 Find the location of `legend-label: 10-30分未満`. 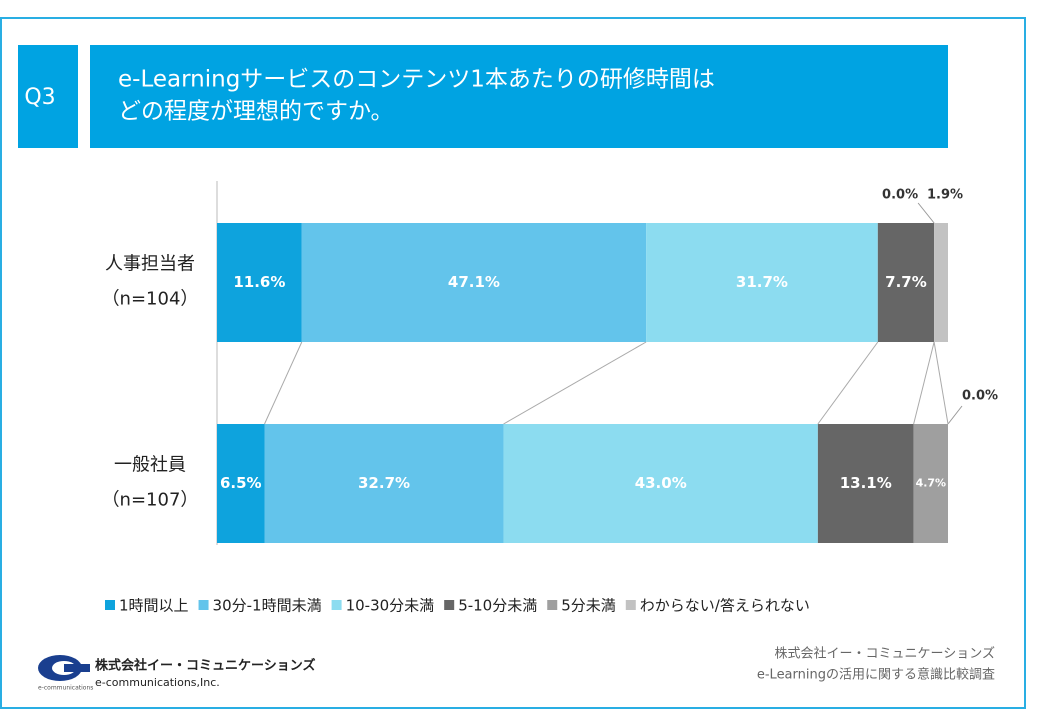

legend-label: 10-30分未満 is located at coordinates (390, 606).